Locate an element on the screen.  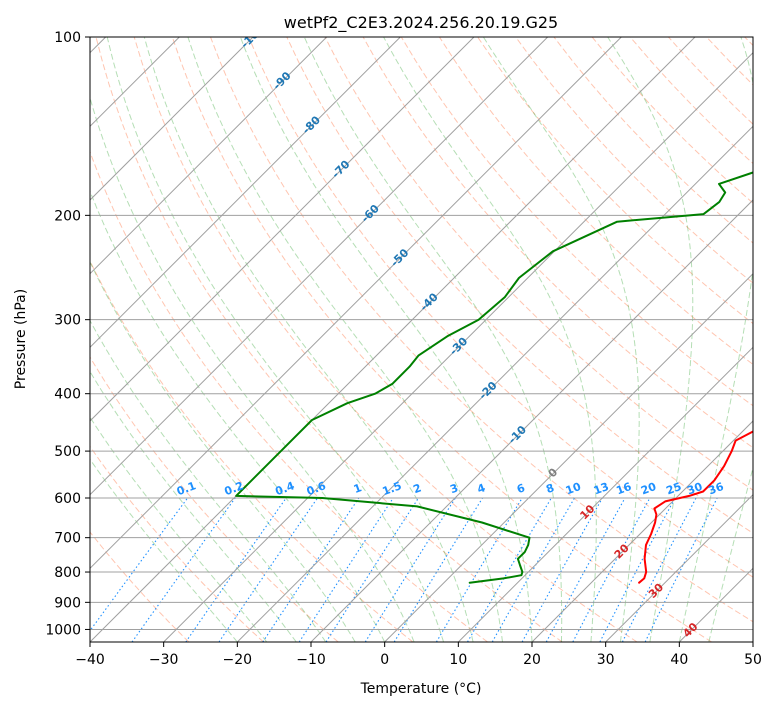
y-tick-label: 500 is located at coordinates (67, 452).